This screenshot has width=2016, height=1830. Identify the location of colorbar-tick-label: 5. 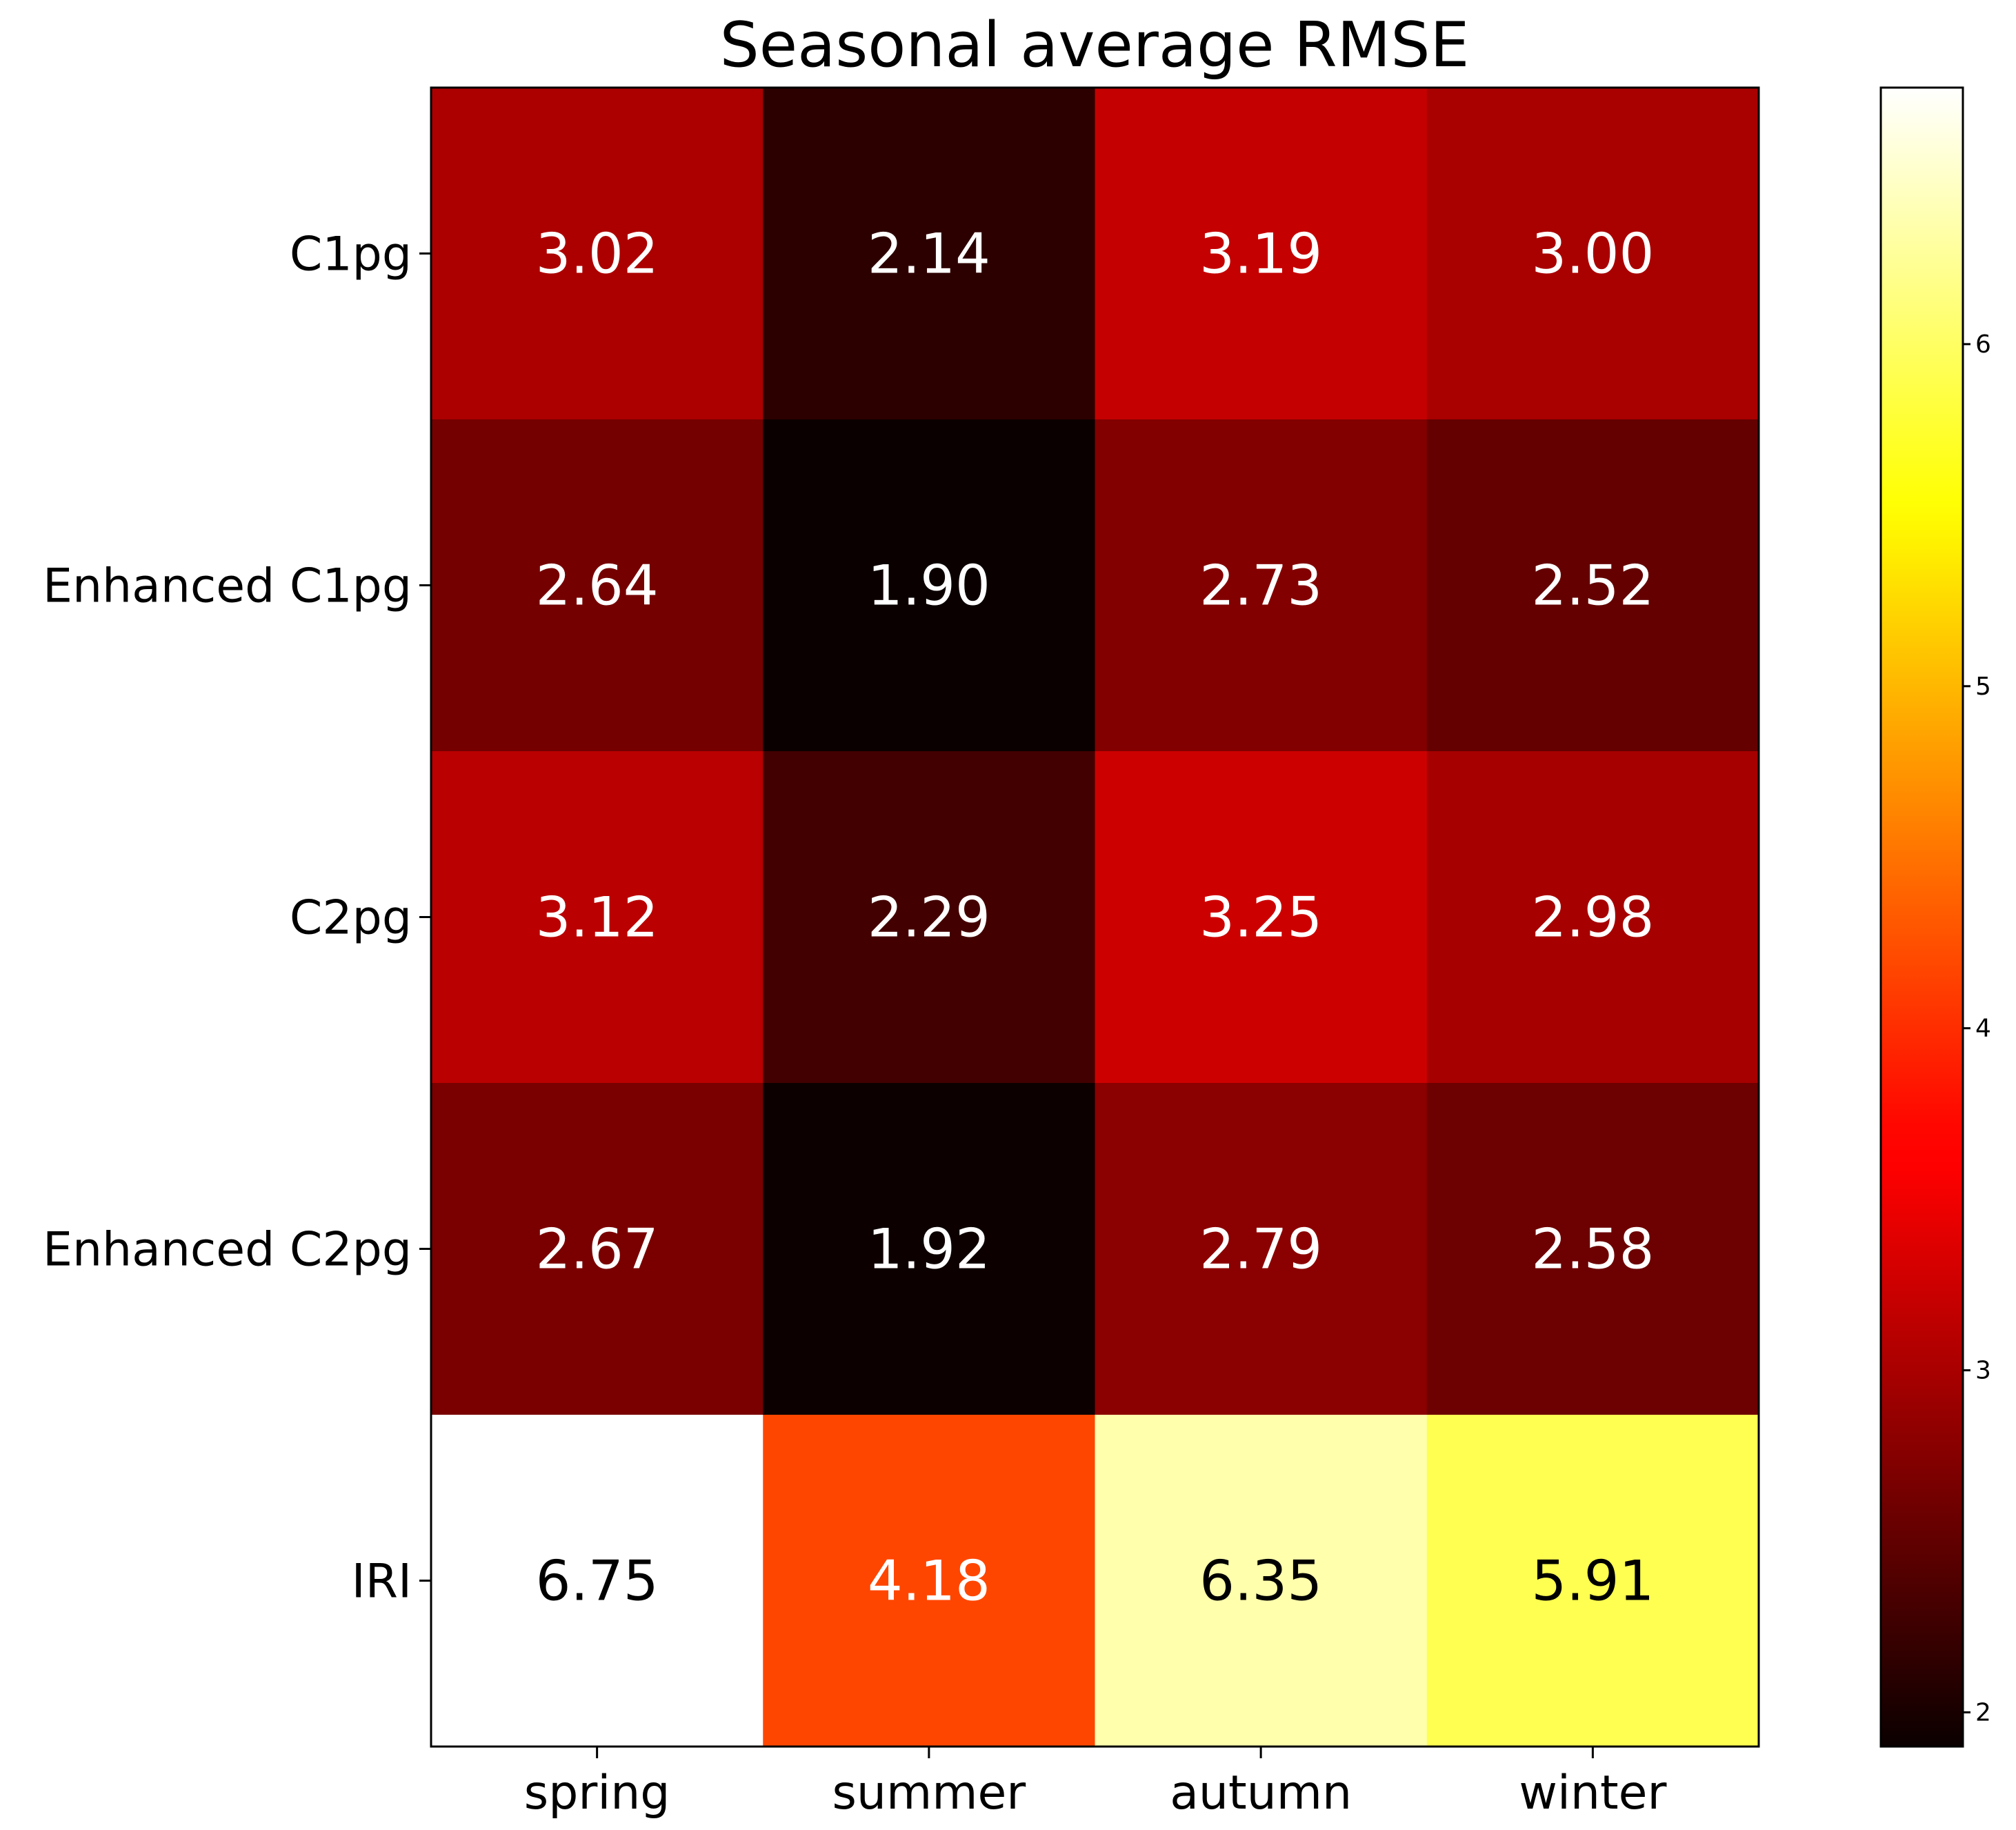
(1983, 687).